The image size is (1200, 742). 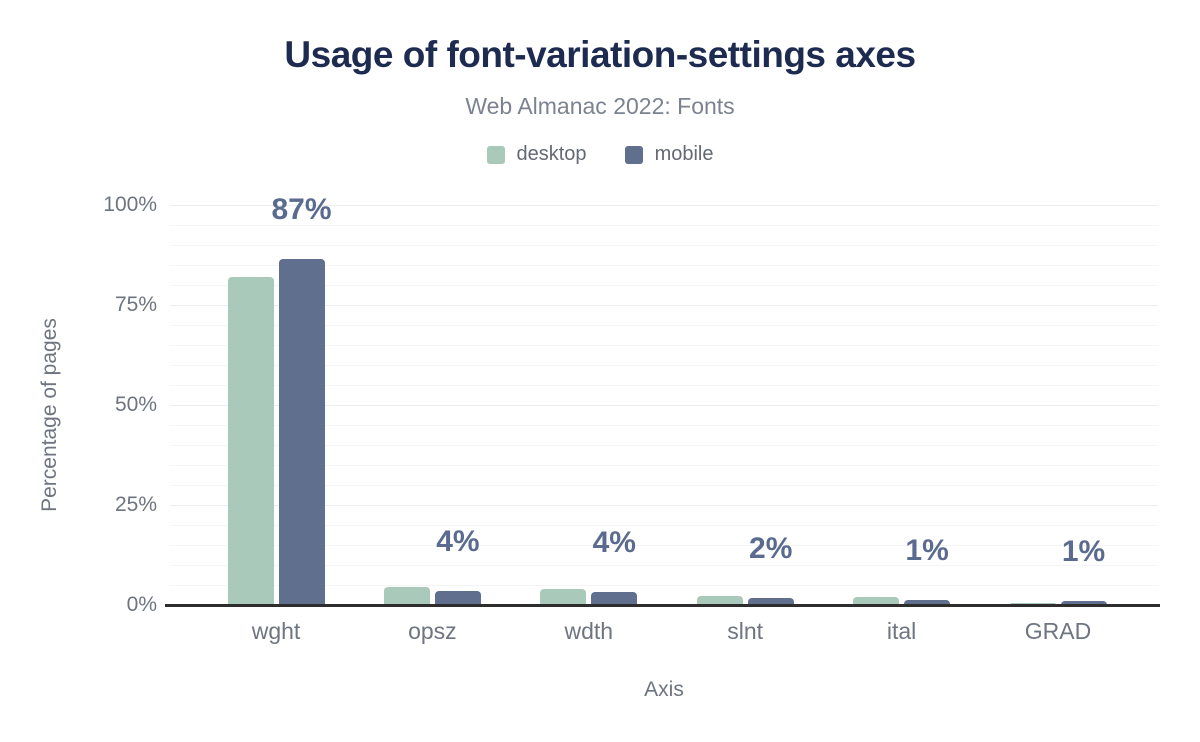 I want to click on bar-desktop-wdth, so click(x=563, y=596).